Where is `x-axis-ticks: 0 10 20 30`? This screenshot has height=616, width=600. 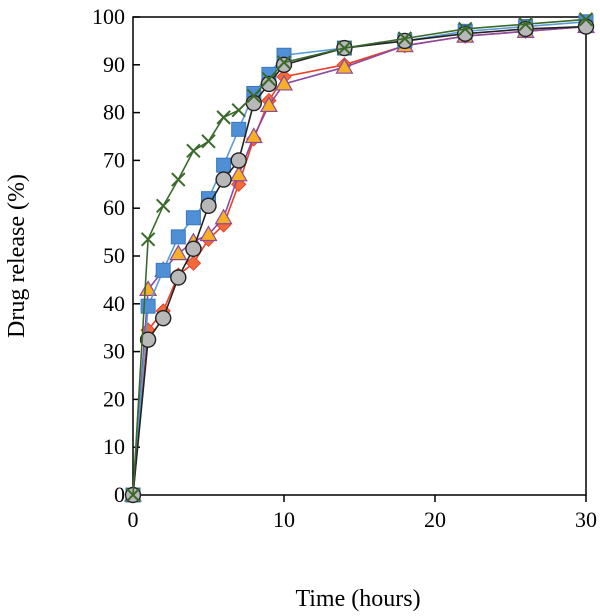 x-axis-ticks: 0 10 20 30 is located at coordinates (362, 513).